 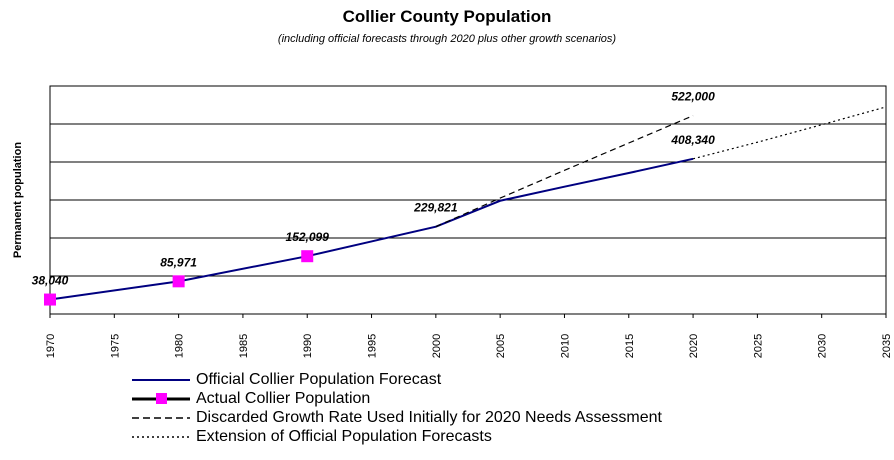 I want to click on legend-label: Actual Collier Population, so click(x=283, y=398).